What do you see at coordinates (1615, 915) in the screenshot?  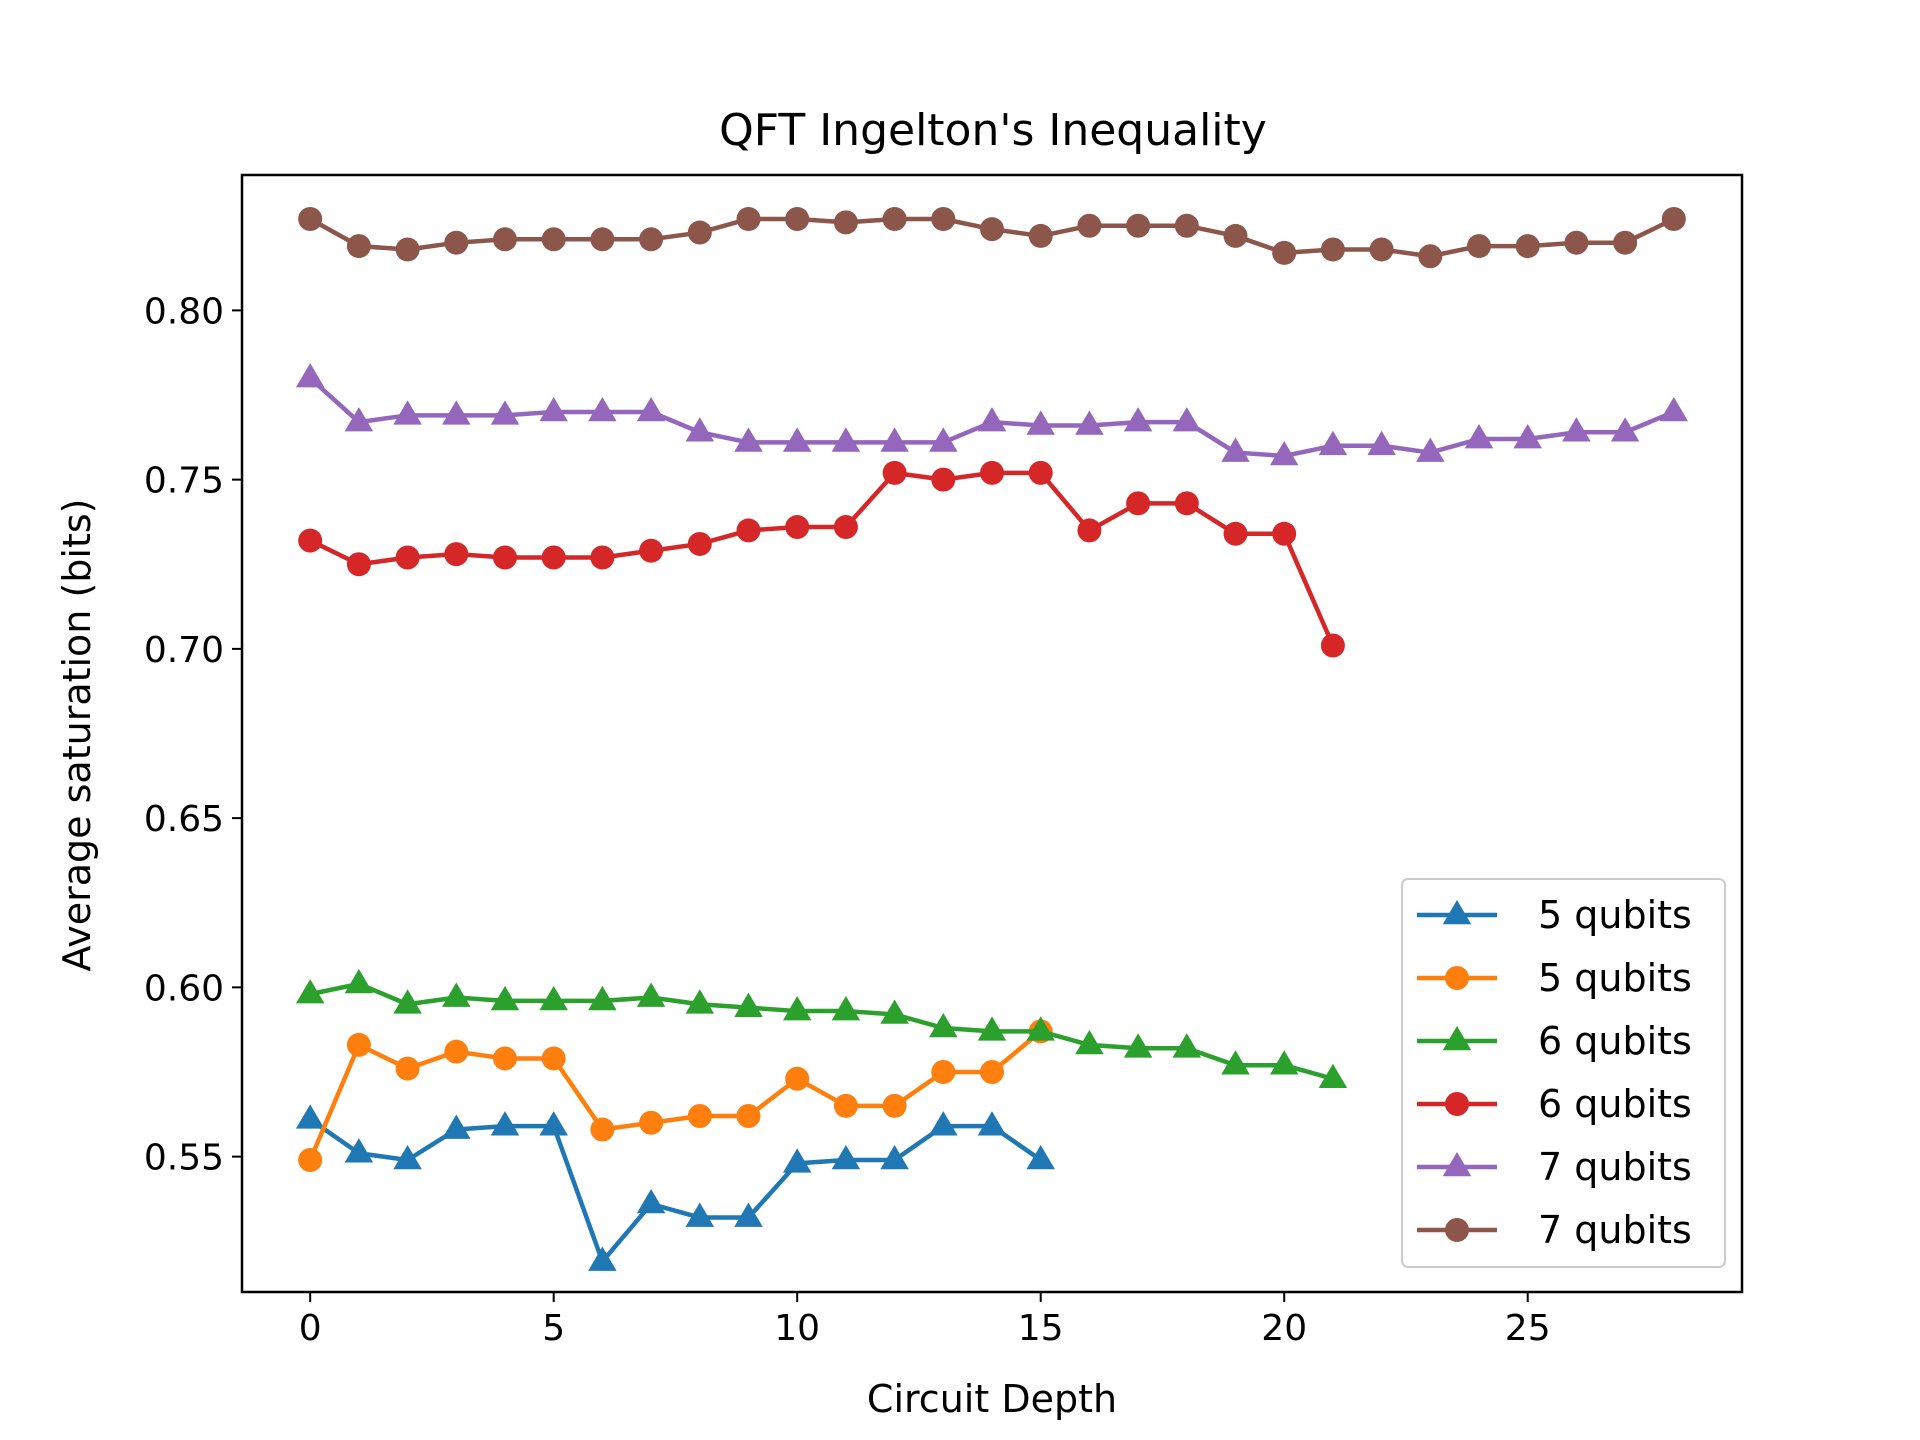 I see `legend-label: 5 qubits` at bounding box center [1615, 915].